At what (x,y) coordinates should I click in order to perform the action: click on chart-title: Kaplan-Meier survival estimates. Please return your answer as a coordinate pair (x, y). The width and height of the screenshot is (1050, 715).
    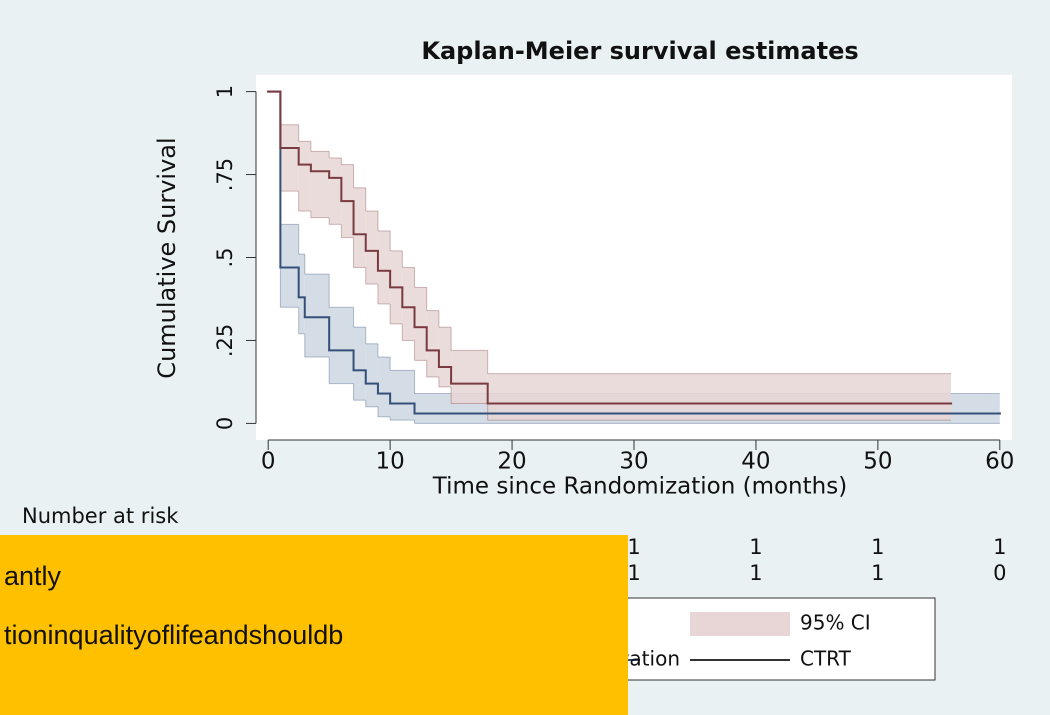
    Looking at the image, I should click on (639, 51).